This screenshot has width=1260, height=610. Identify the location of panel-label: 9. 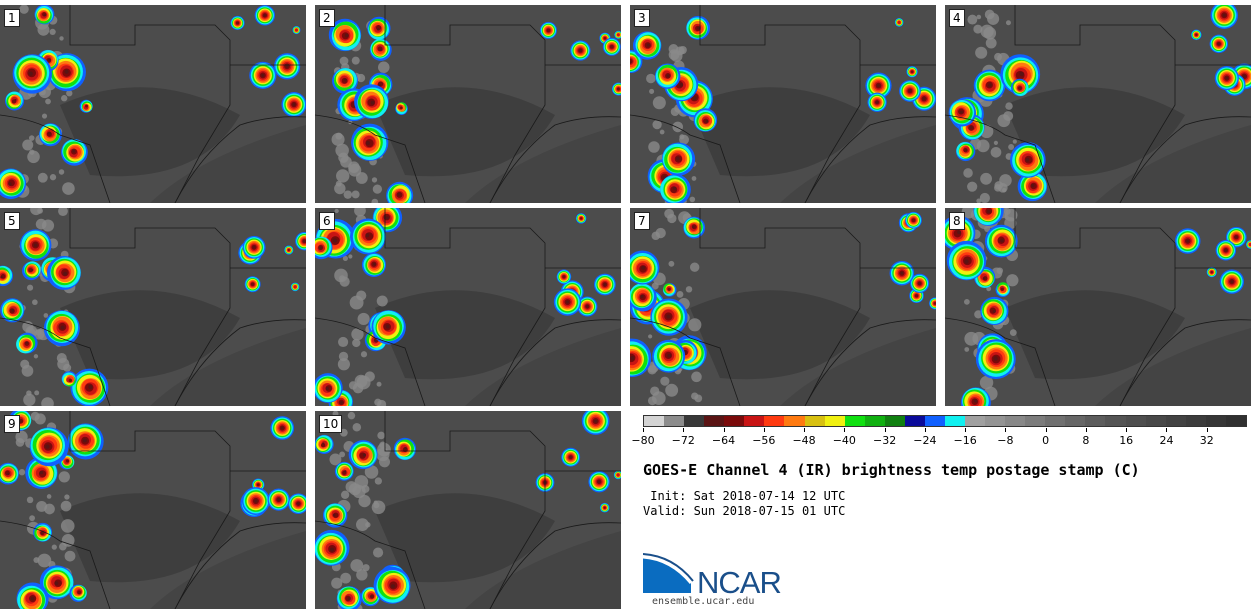
(12, 424).